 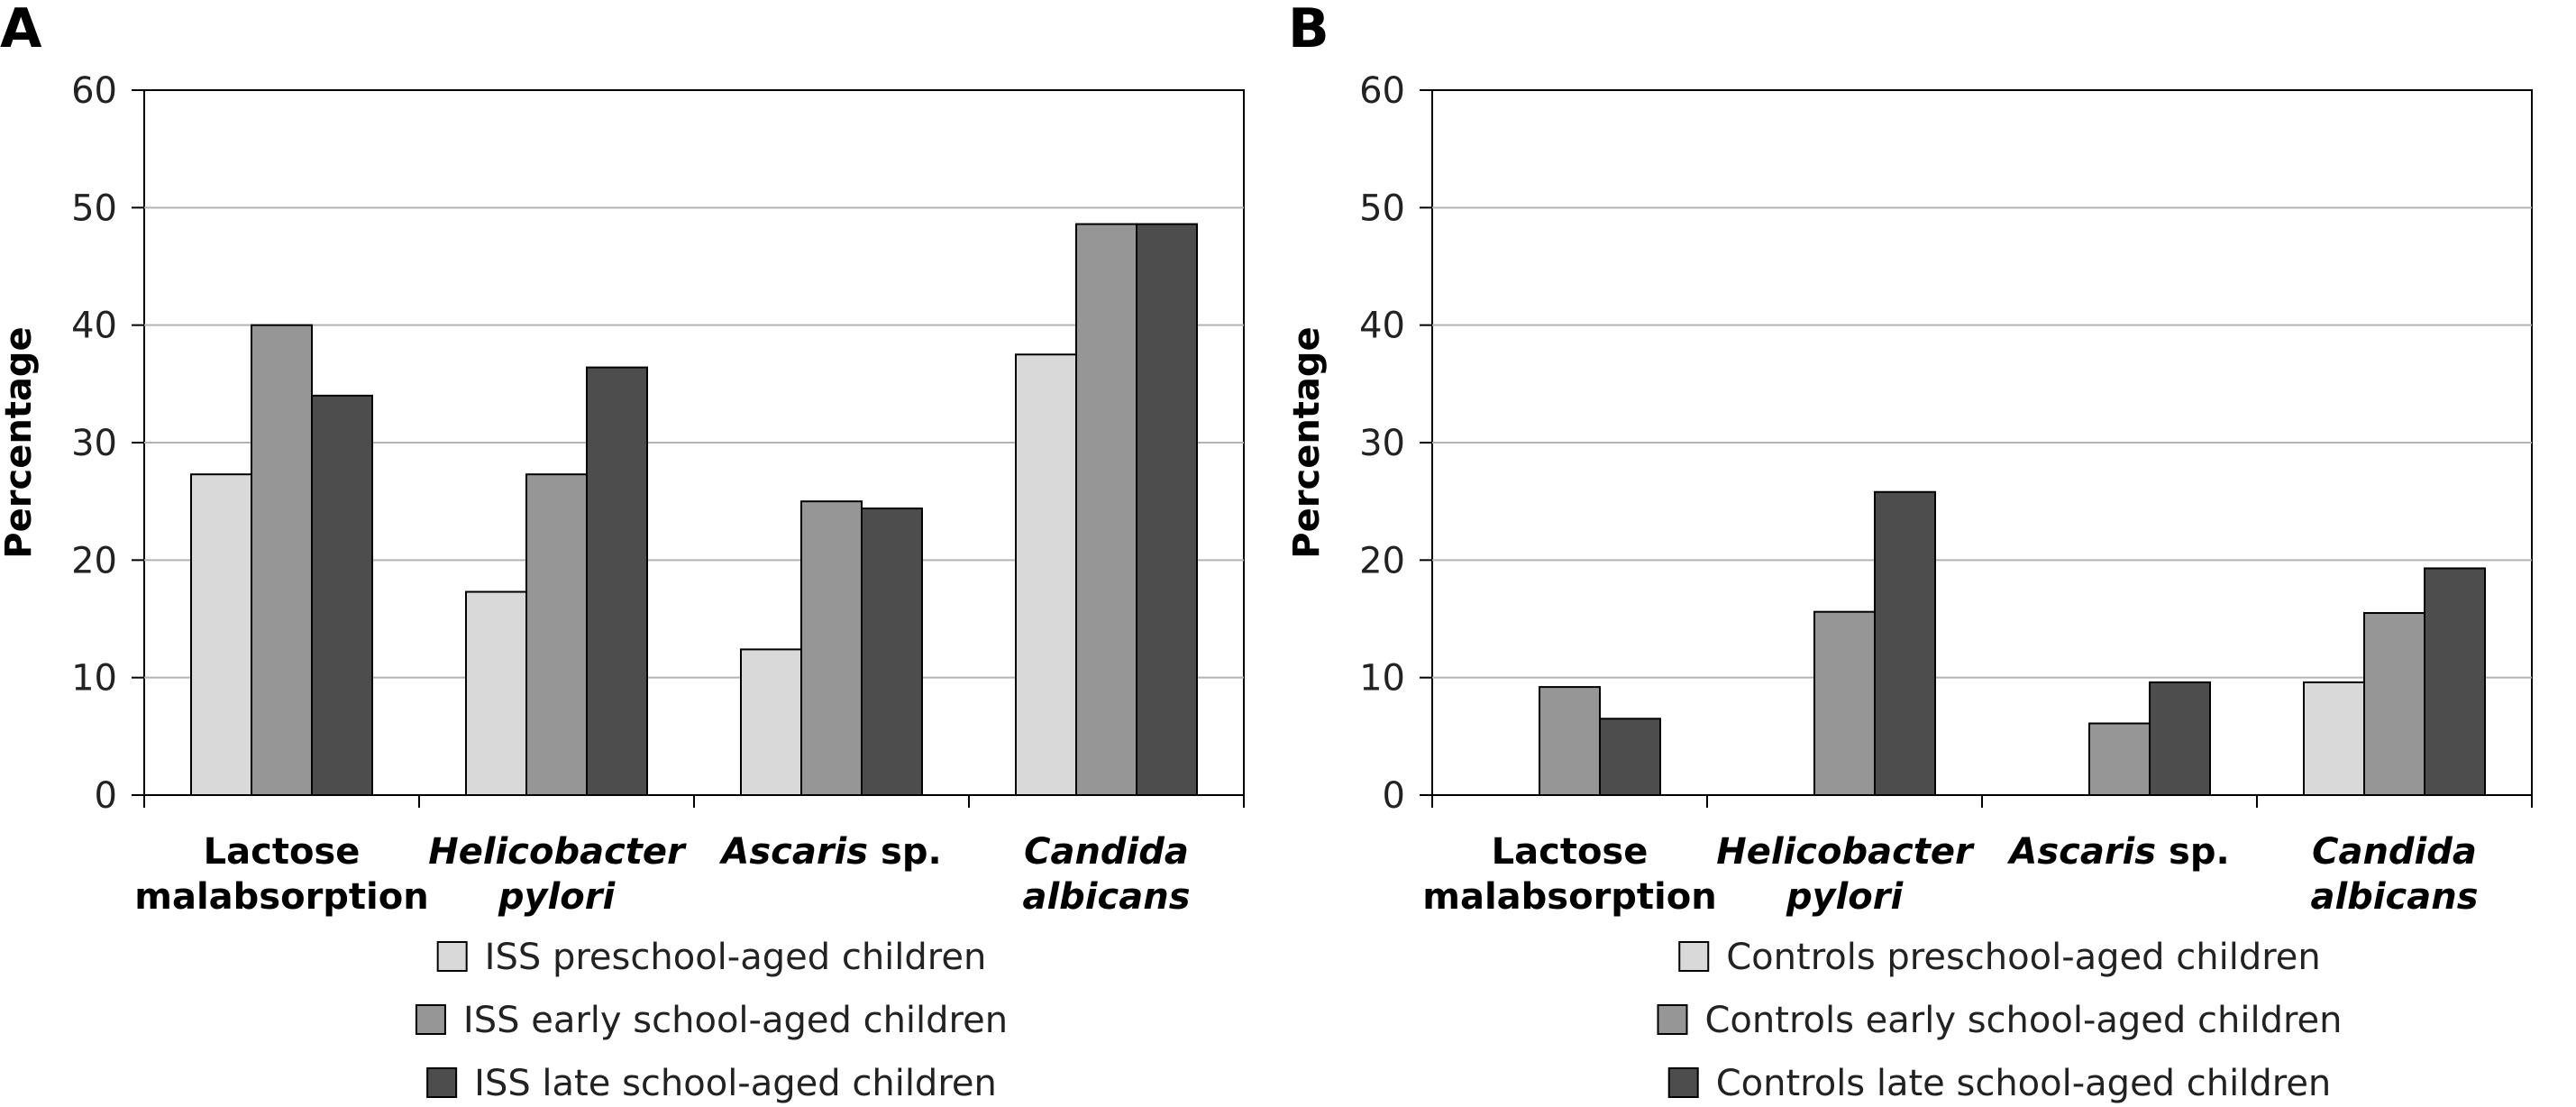 What do you see at coordinates (736, 957) in the screenshot?
I see `legend-label: ISS preschool-aged children` at bounding box center [736, 957].